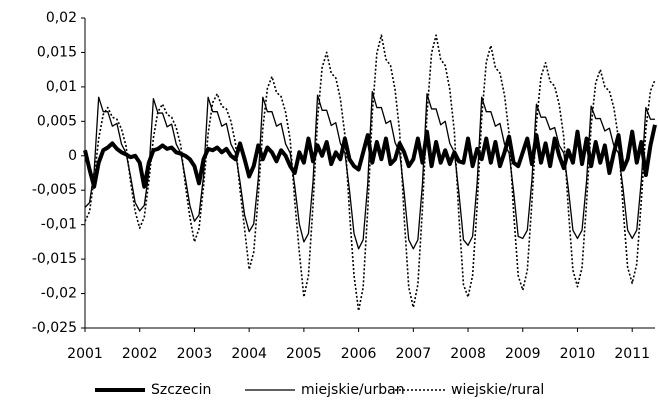  I want to click on y-tick-label: 0,015, so click(57, 52).